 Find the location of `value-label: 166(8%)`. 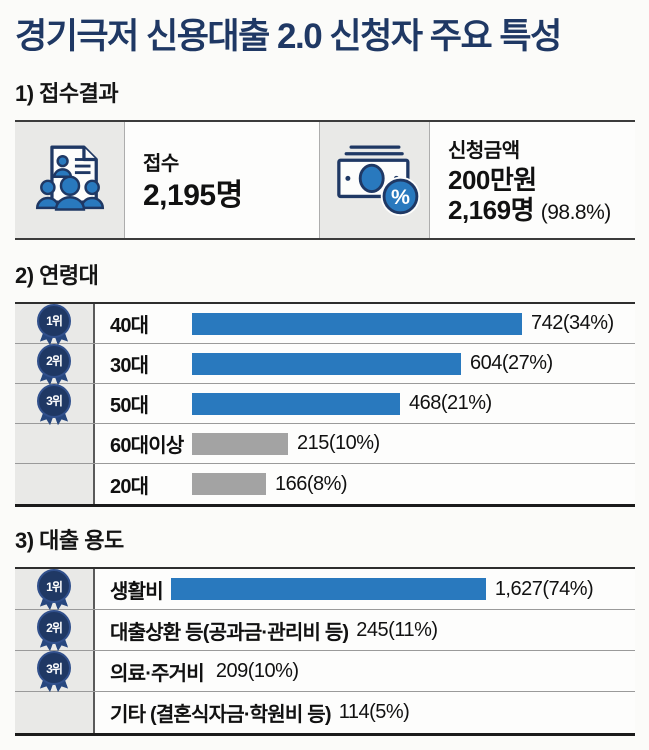

value-label: 166(8%) is located at coordinates (311, 483).